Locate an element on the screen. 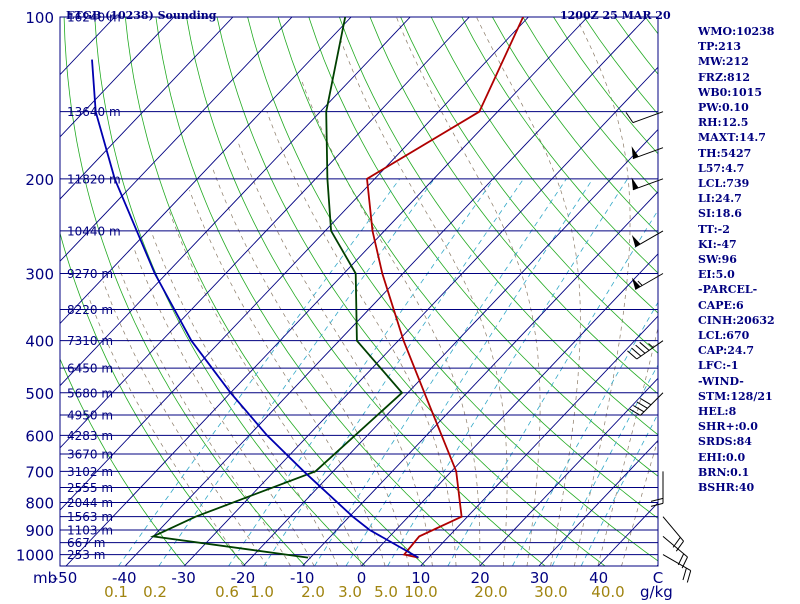 This screenshot has height=604, width=800. index-line: BRN:0.1 is located at coordinates (748, 472).